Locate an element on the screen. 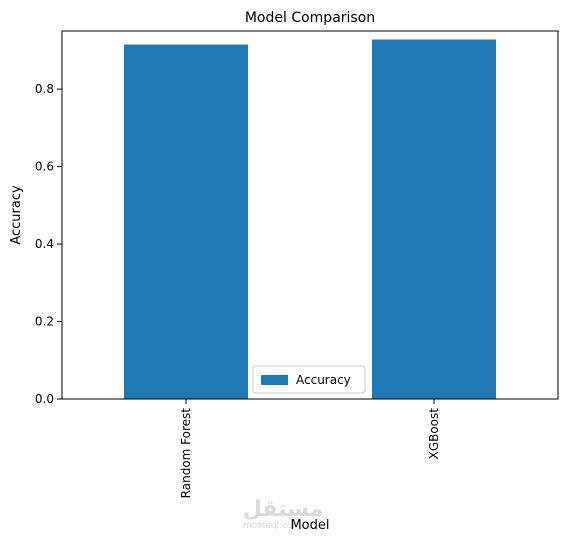  y-axis: 0.0 0.2 0.4 0.6 0.8 is located at coordinates (48, 244).